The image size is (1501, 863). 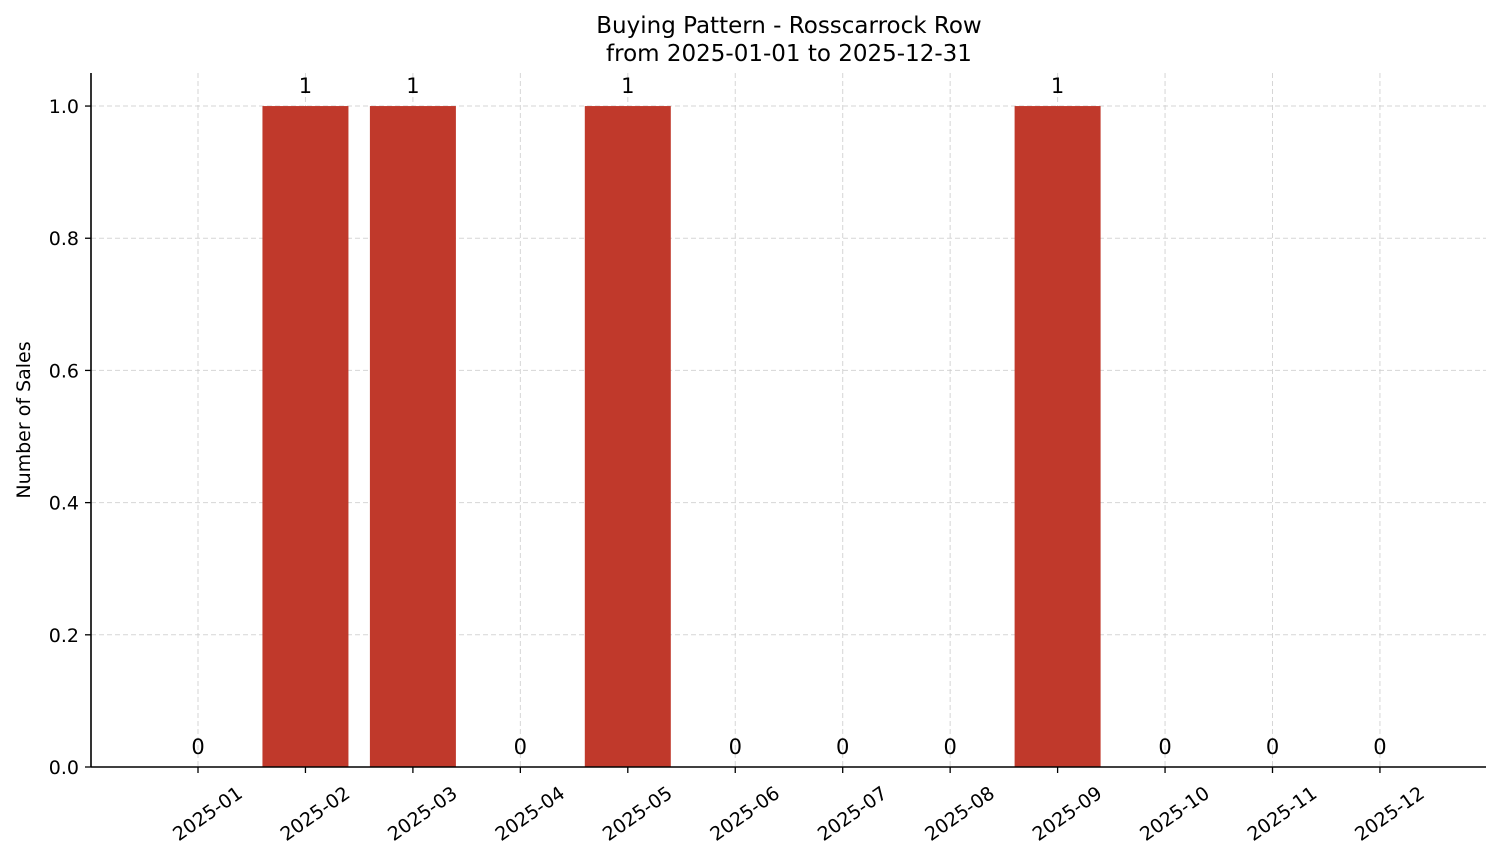 What do you see at coordinates (1068, 814) in the screenshot?
I see `x-tick-label: 2025-09` at bounding box center [1068, 814].